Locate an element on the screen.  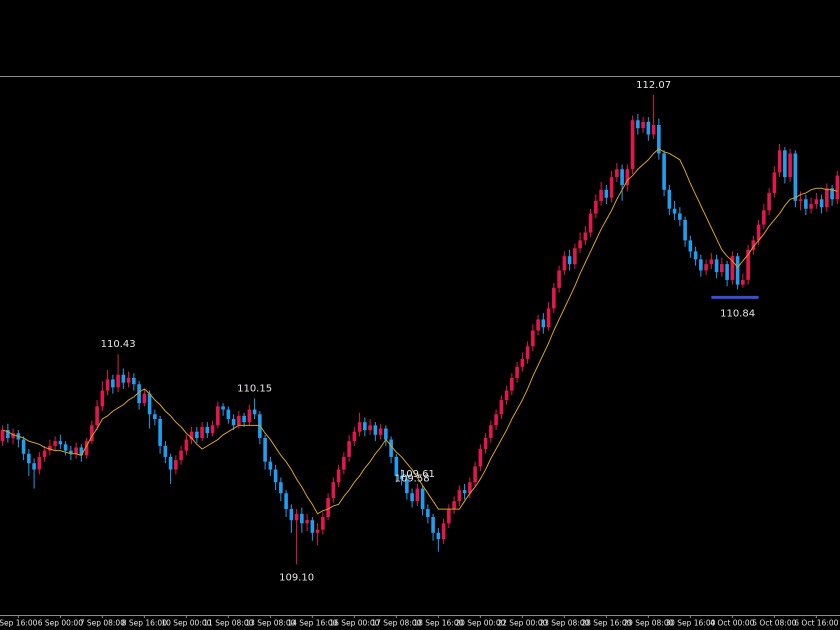
x-tick-label: Sep 16:00 is located at coordinates (19, 623).